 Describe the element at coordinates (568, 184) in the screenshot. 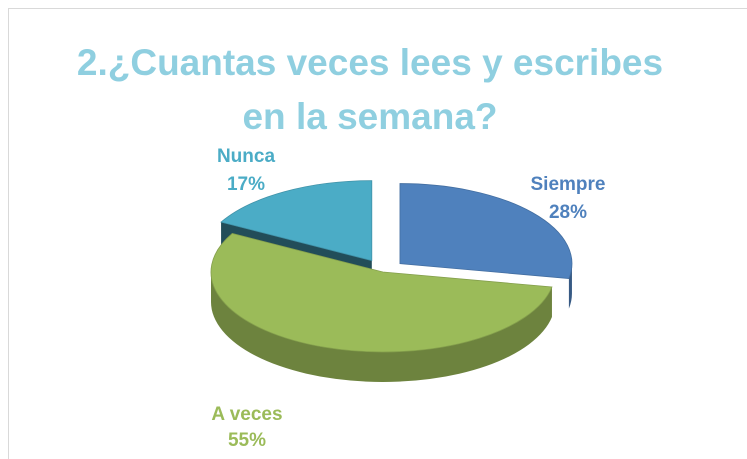

I see `slice-label: Siempre` at that location.